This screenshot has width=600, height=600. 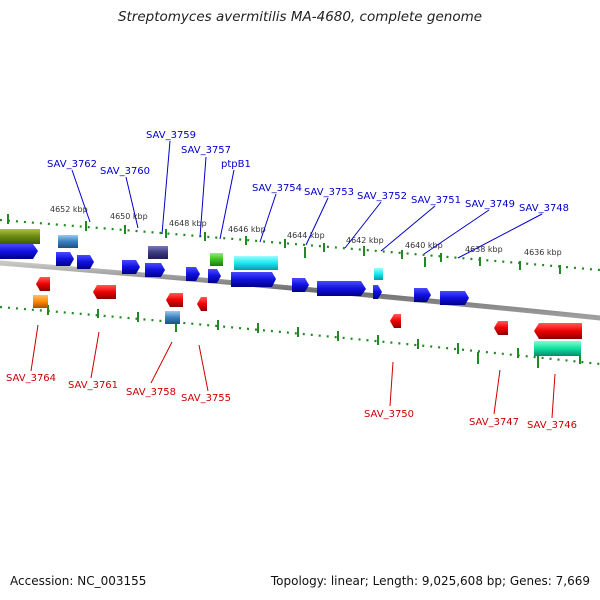 I want to click on gene-label-sav3758: SAV_3758, so click(x=151, y=392).